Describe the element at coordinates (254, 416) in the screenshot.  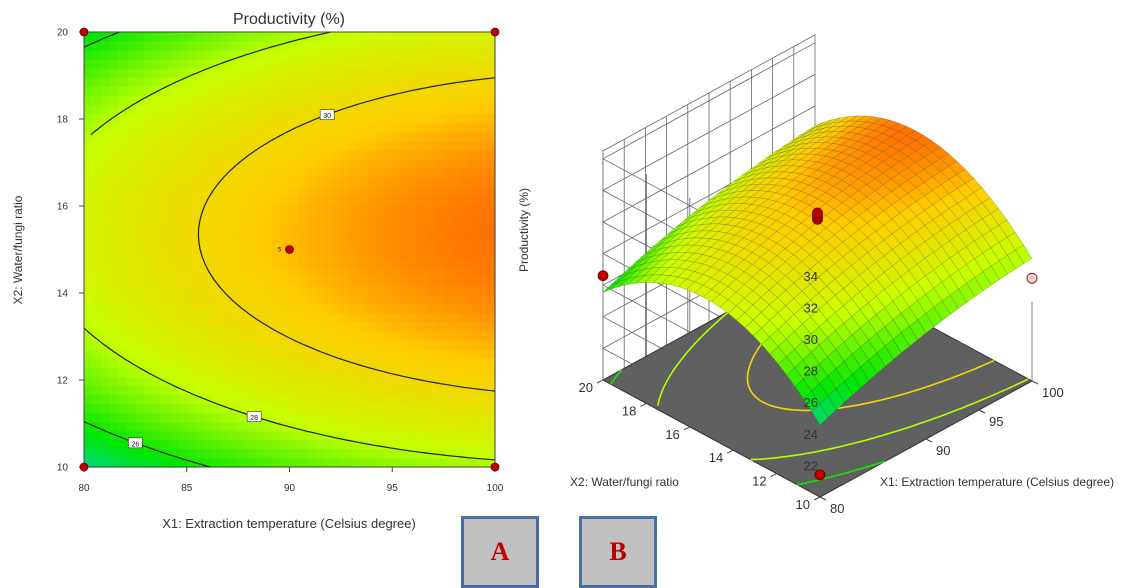
I see `contour-label-box` at that location.